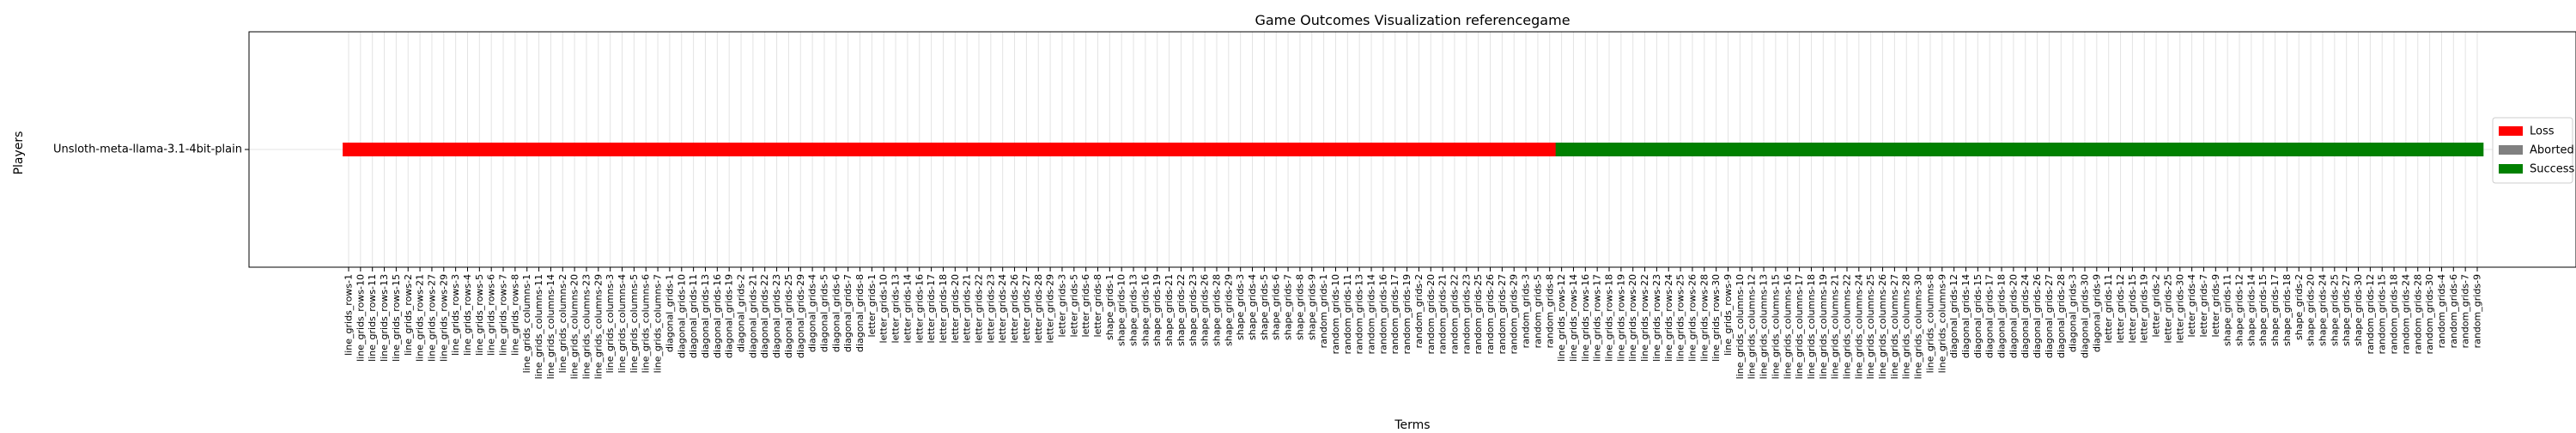  Describe the element at coordinates (1573, 318) in the screenshot. I see `x-tick-label: line_grids_rows-14` at that location.